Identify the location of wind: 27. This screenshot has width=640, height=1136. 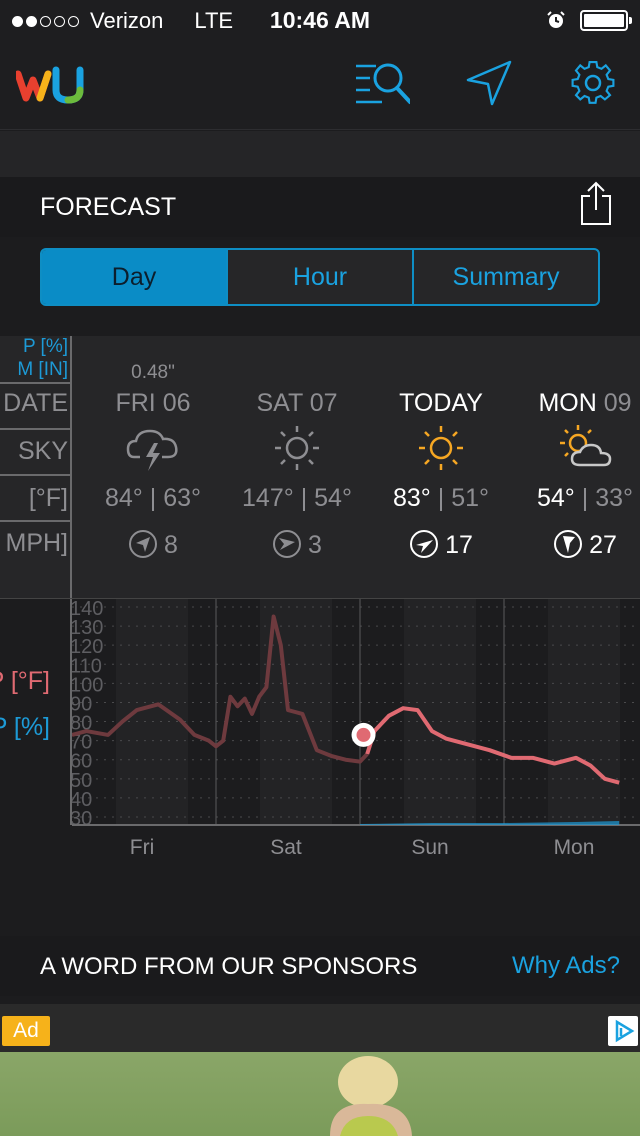
(570, 544).